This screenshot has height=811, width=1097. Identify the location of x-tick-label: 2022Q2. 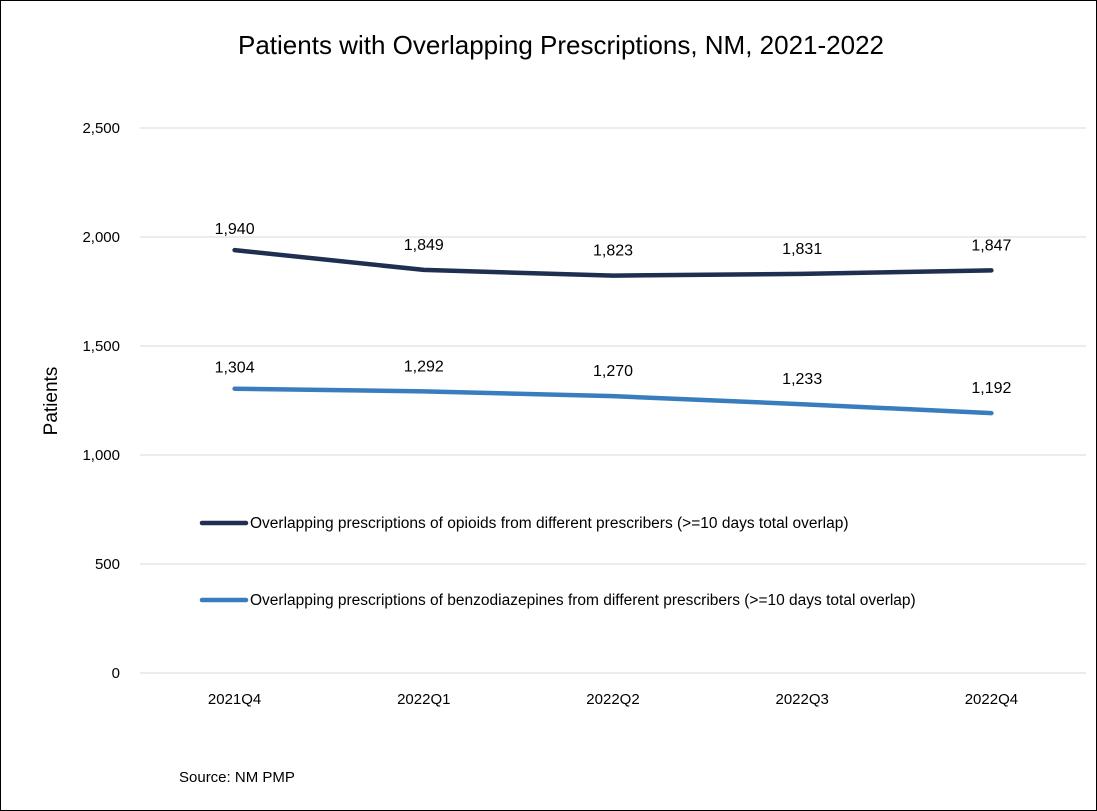
(612, 699).